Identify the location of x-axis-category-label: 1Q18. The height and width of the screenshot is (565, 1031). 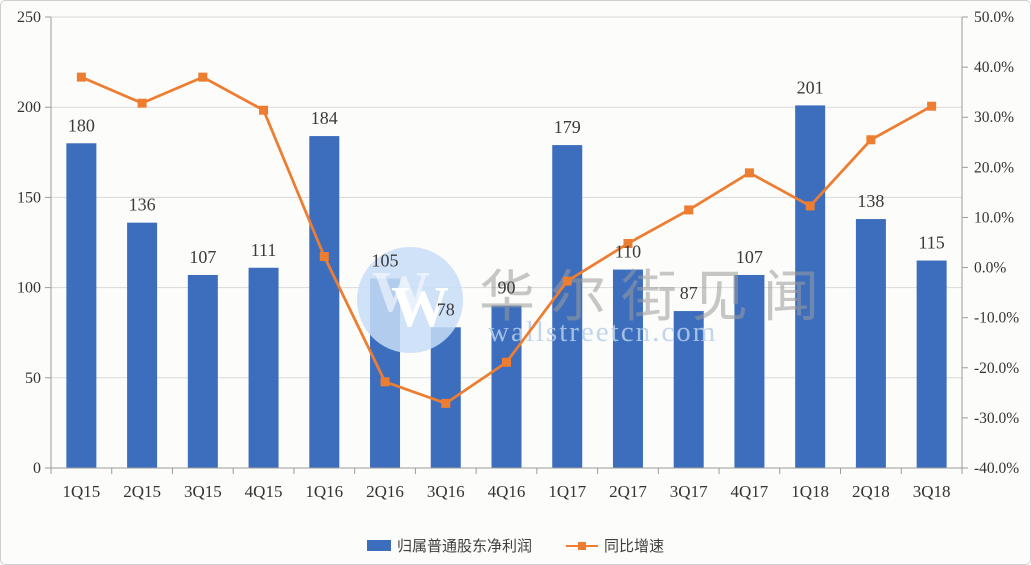
(810, 491).